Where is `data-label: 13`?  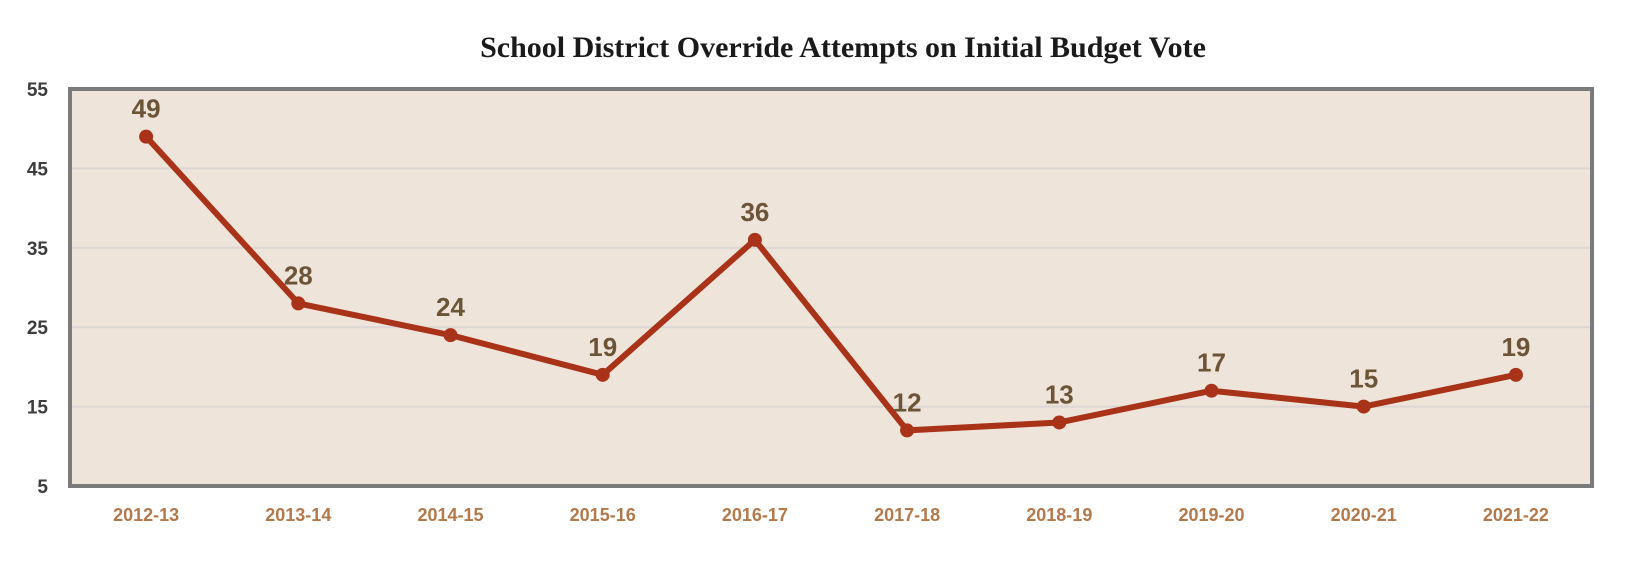
data-label: 13 is located at coordinates (1059, 394).